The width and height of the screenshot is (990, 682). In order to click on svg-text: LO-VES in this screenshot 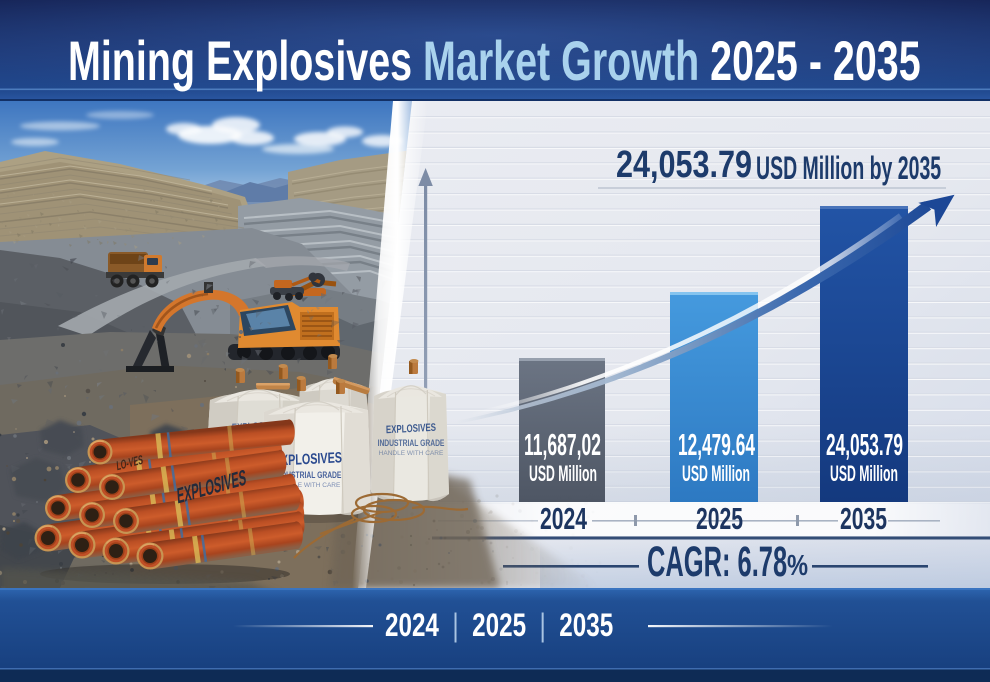, I will do `click(129, 464)`.